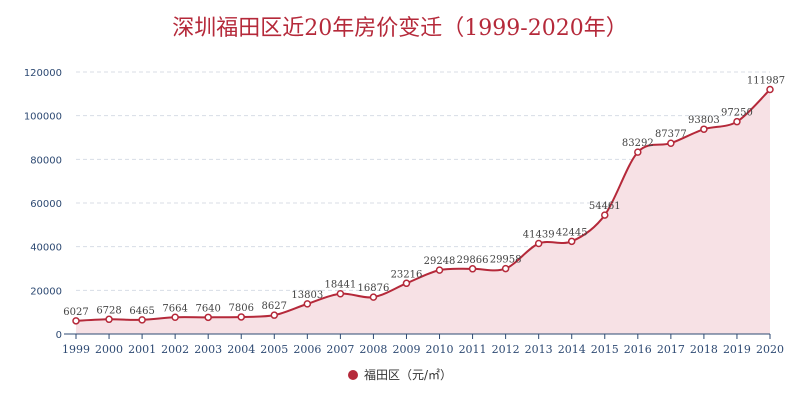  I want to click on data-label: 16876, so click(374, 288).